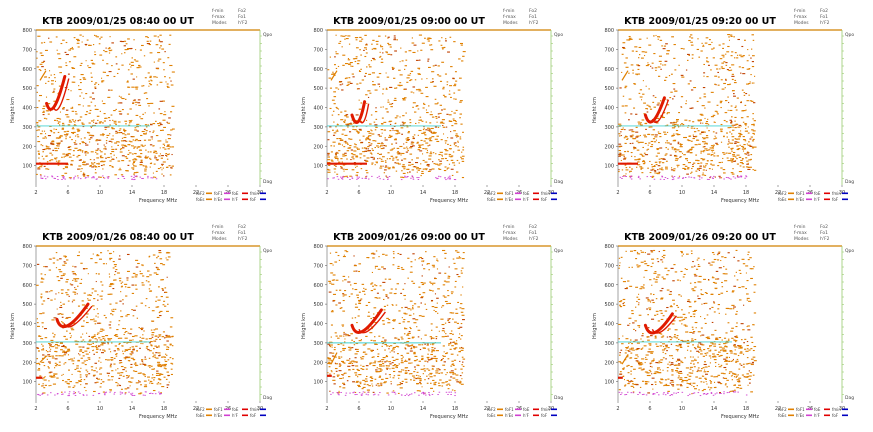  What do you see at coordinates (318, 147) in the screenshot?
I see `y-tick-label: 200` at bounding box center [318, 147].